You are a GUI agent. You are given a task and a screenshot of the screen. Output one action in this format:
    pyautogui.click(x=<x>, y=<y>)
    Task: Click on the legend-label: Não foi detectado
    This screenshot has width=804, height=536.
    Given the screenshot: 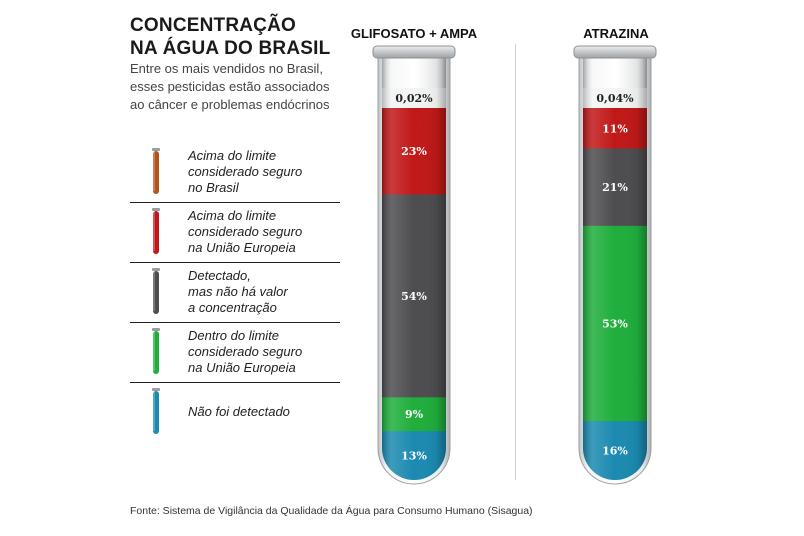 What is the action you would take?
    pyautogui.click(x=239, y=411)
    